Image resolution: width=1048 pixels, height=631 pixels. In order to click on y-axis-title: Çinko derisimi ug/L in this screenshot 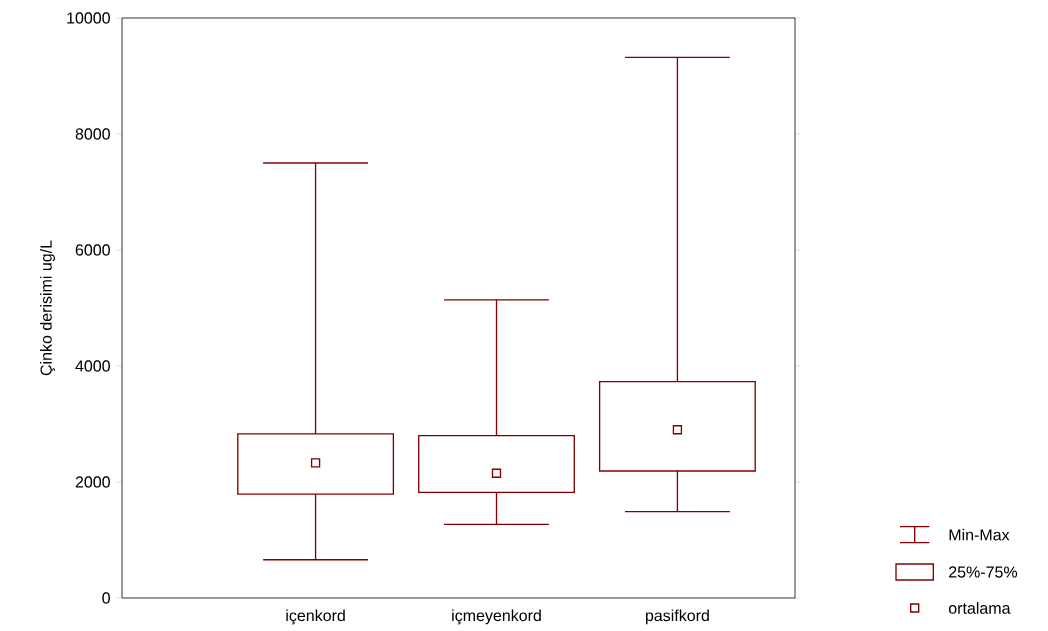, I will do `click(48, 308)`.